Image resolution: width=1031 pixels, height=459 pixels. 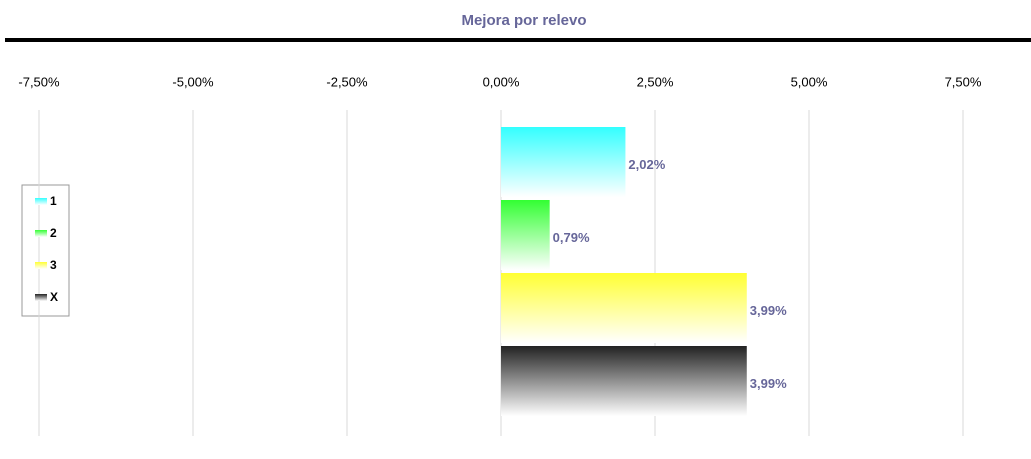 What do you see at coordinates (501, 81) in the screenshot?
I see `x-tick-label: 0,00%` at bounding box center [501, 81].